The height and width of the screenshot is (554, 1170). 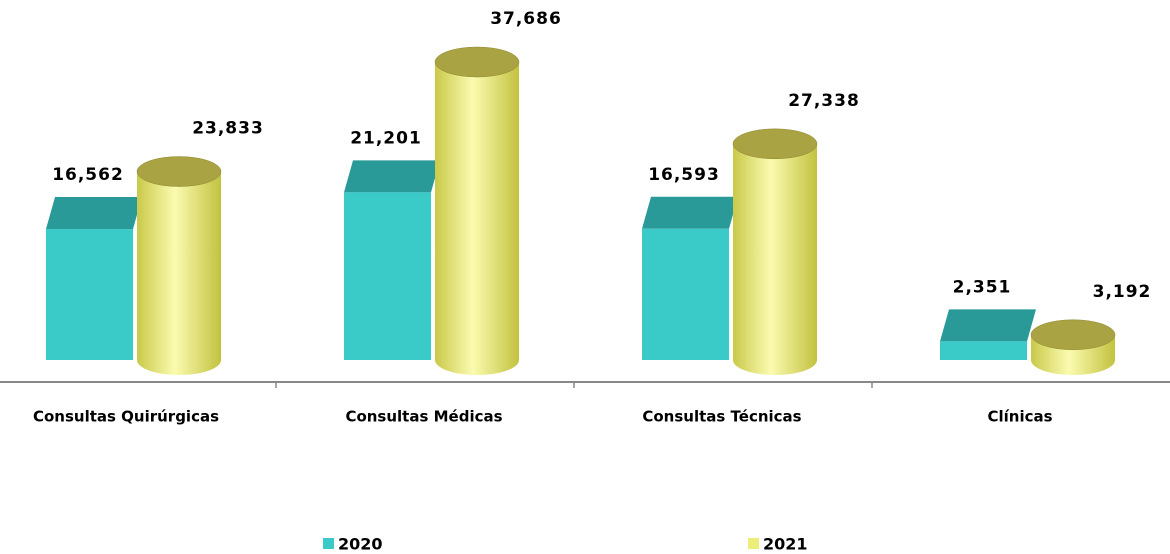 I want to click on legend-label: 2021, so click(x=785, y=544).